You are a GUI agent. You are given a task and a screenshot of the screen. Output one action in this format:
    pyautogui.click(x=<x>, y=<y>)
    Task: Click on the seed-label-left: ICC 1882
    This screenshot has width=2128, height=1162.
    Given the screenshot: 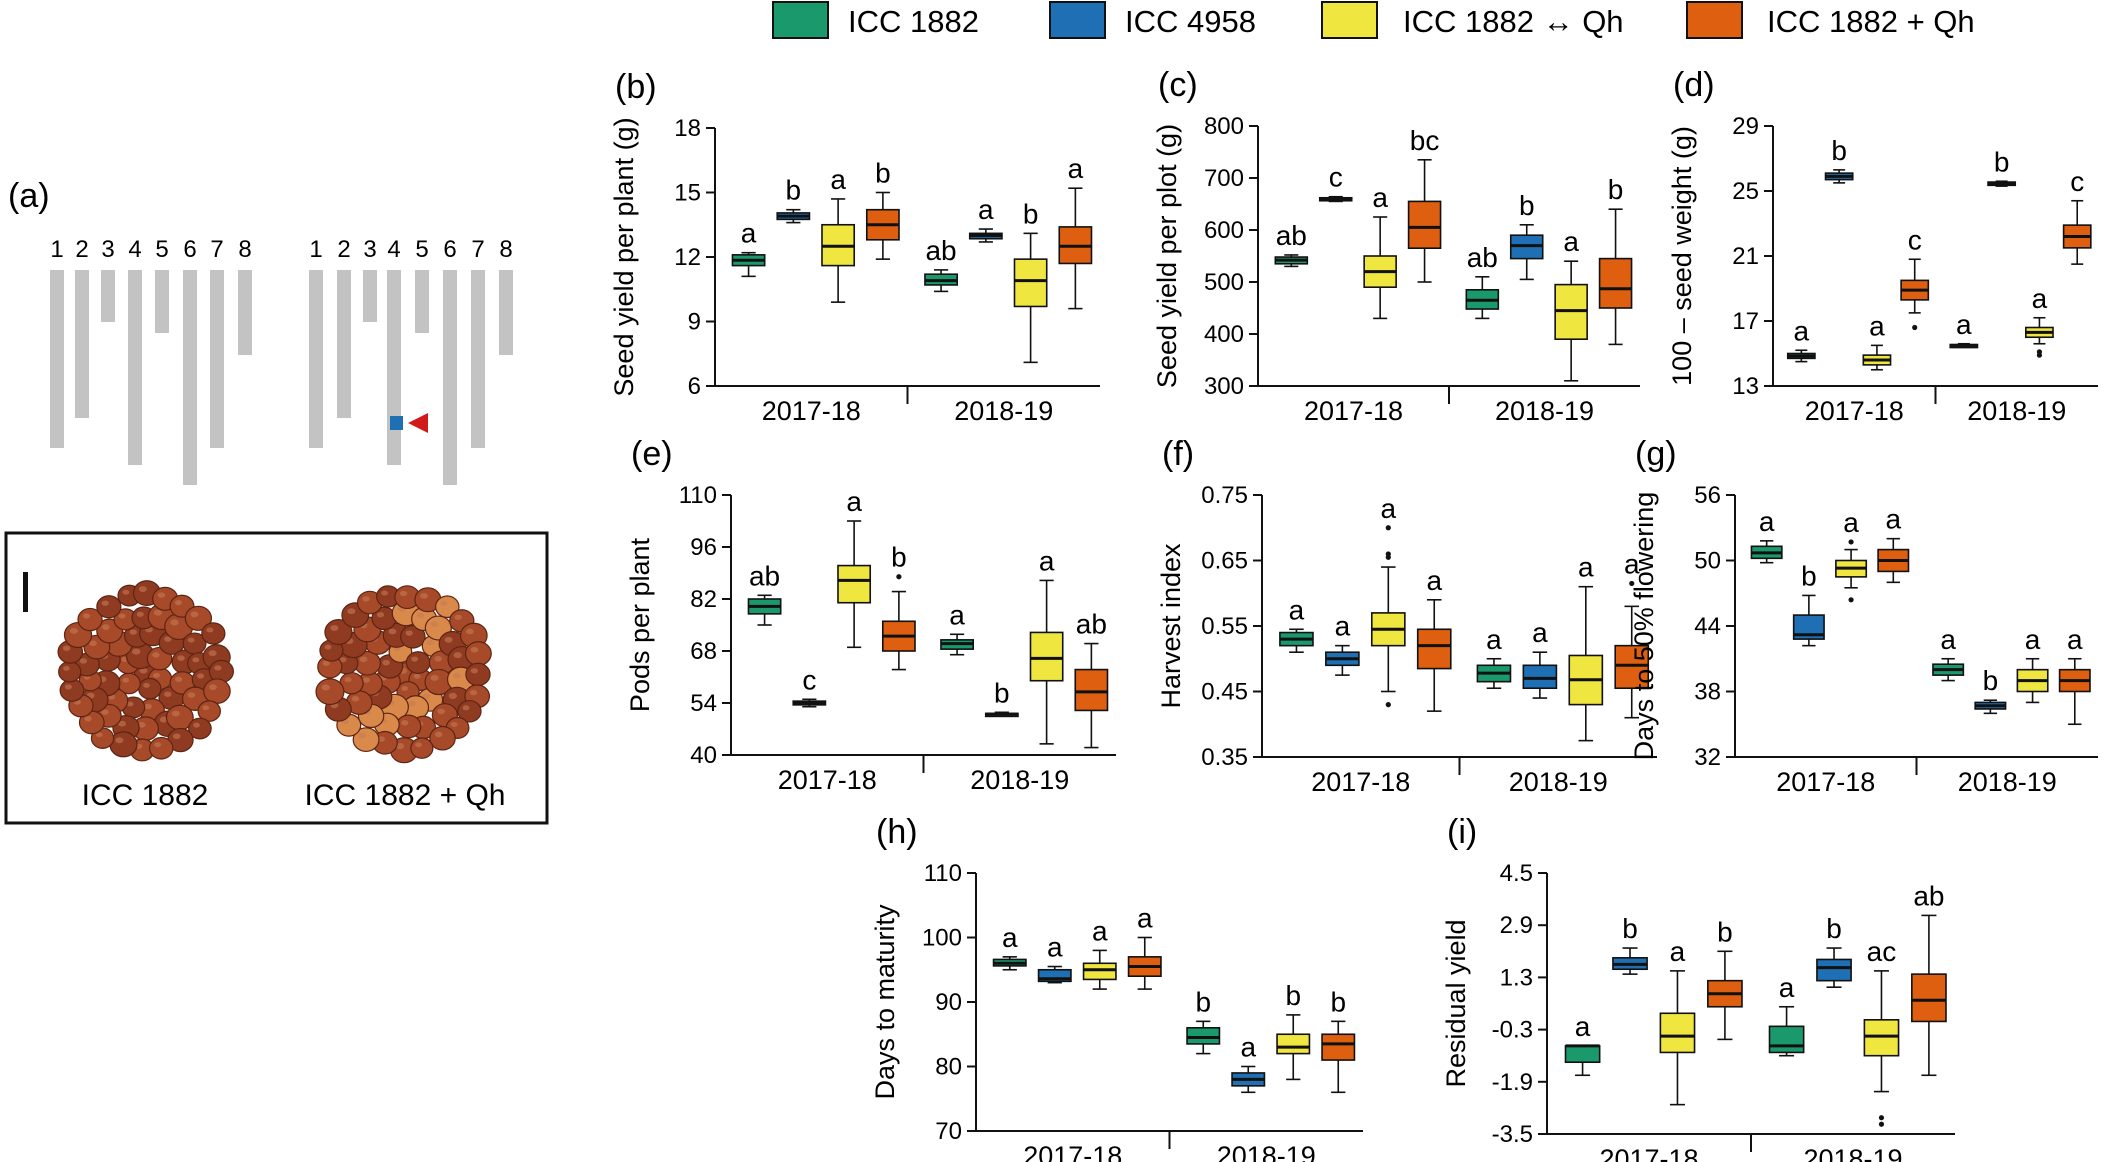 What is the action you would take?
    pyautogui.click(x=145, y=795)
    